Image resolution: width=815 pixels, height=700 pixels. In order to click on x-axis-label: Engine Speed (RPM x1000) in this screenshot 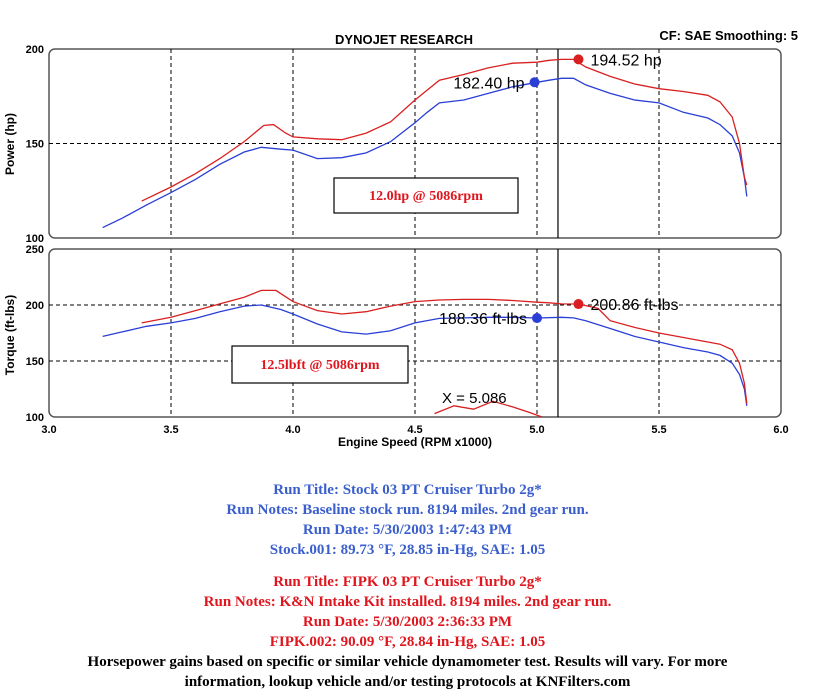, I will do `click(415, 442)`.